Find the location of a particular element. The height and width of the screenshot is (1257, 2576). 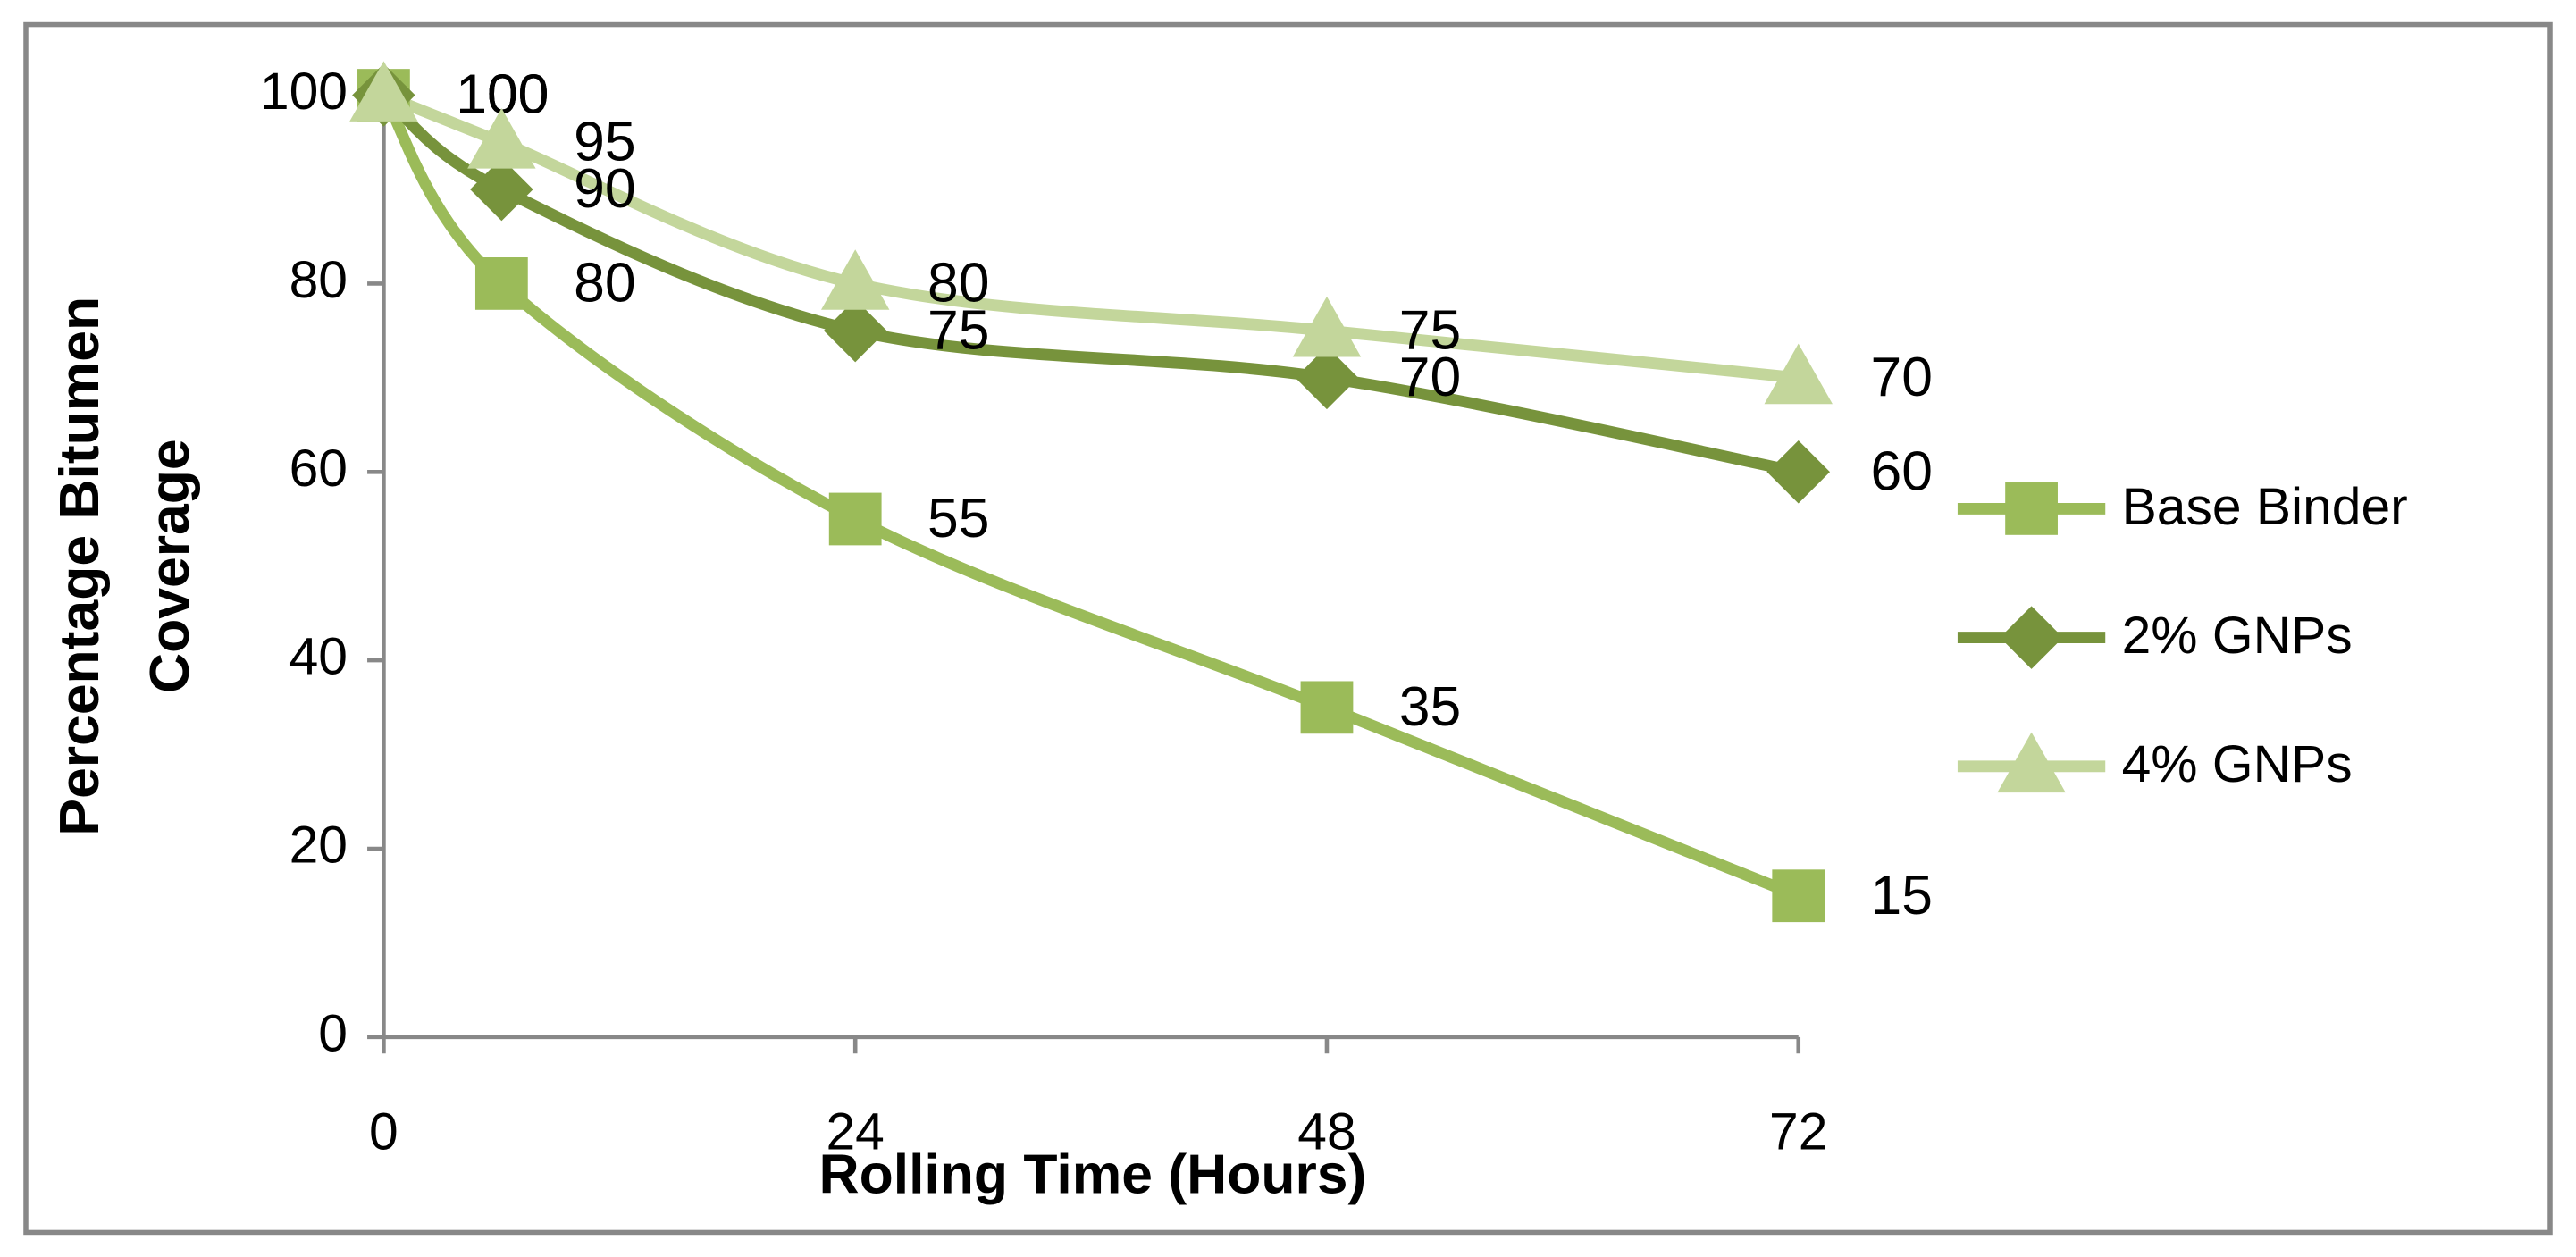

data-label: 90 is located at coordinates (604, 188).